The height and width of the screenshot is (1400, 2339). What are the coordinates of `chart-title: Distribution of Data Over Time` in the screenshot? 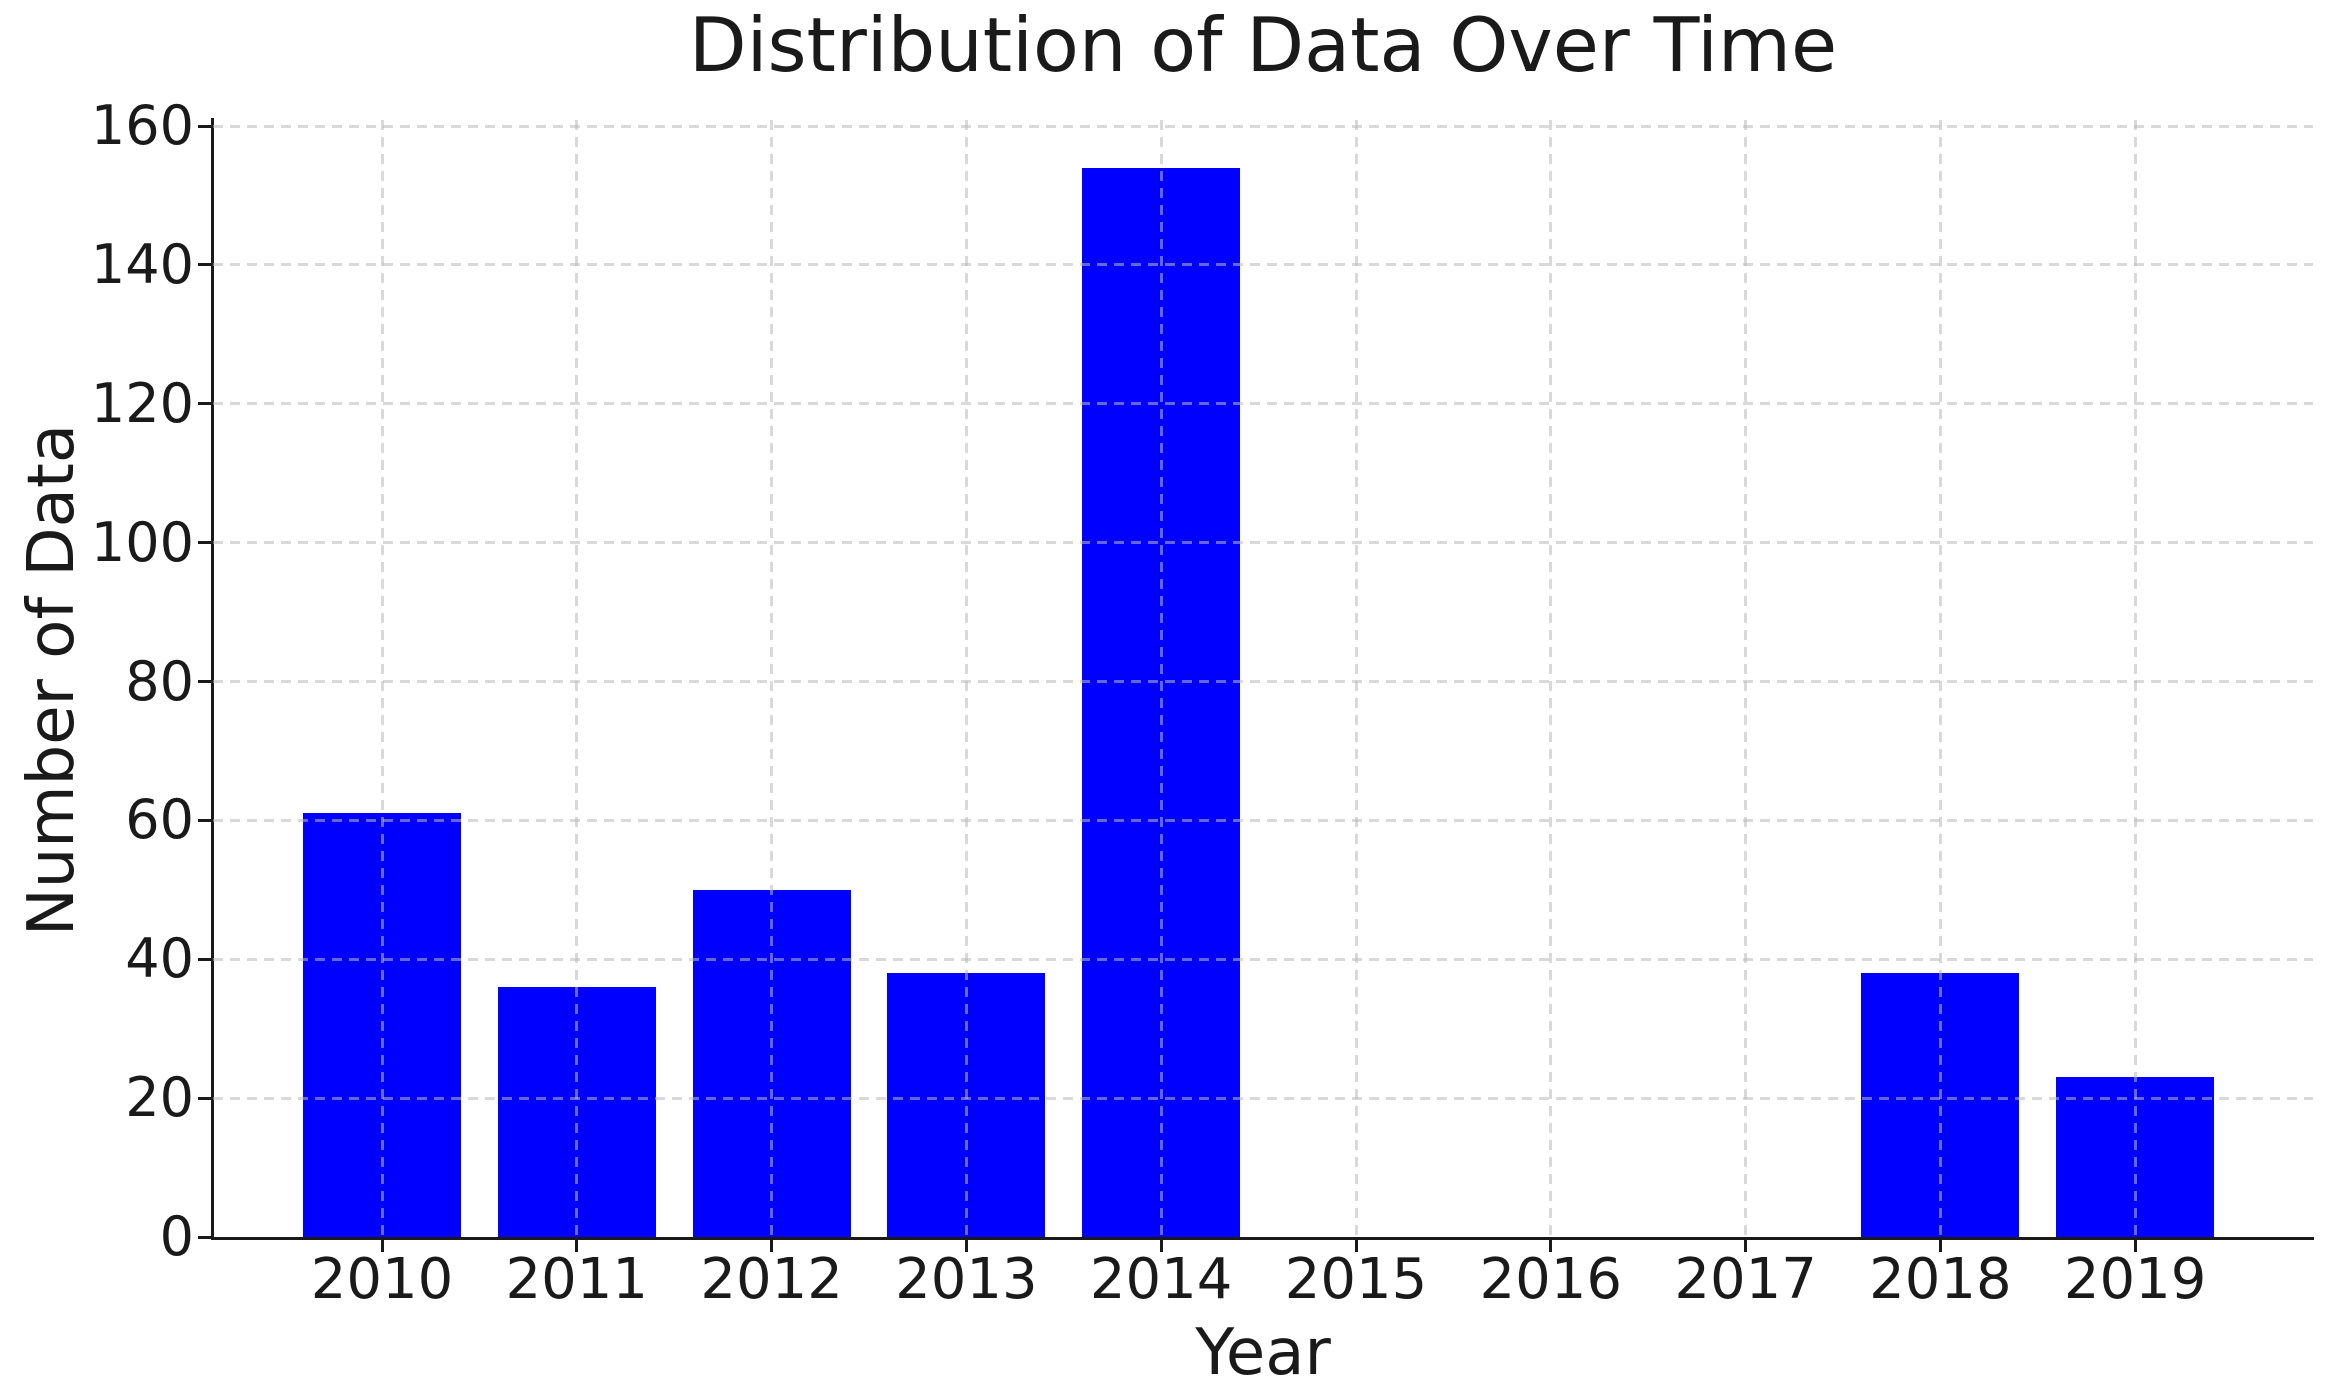 It's located at (1263, 45).